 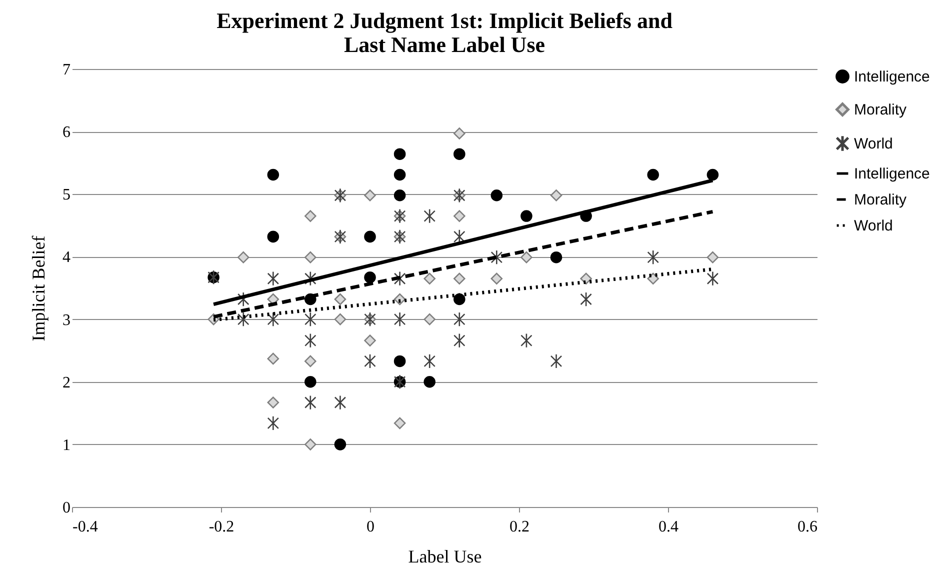 I want to click on x-axis-title: Label Use, so click(x=445, y=556).